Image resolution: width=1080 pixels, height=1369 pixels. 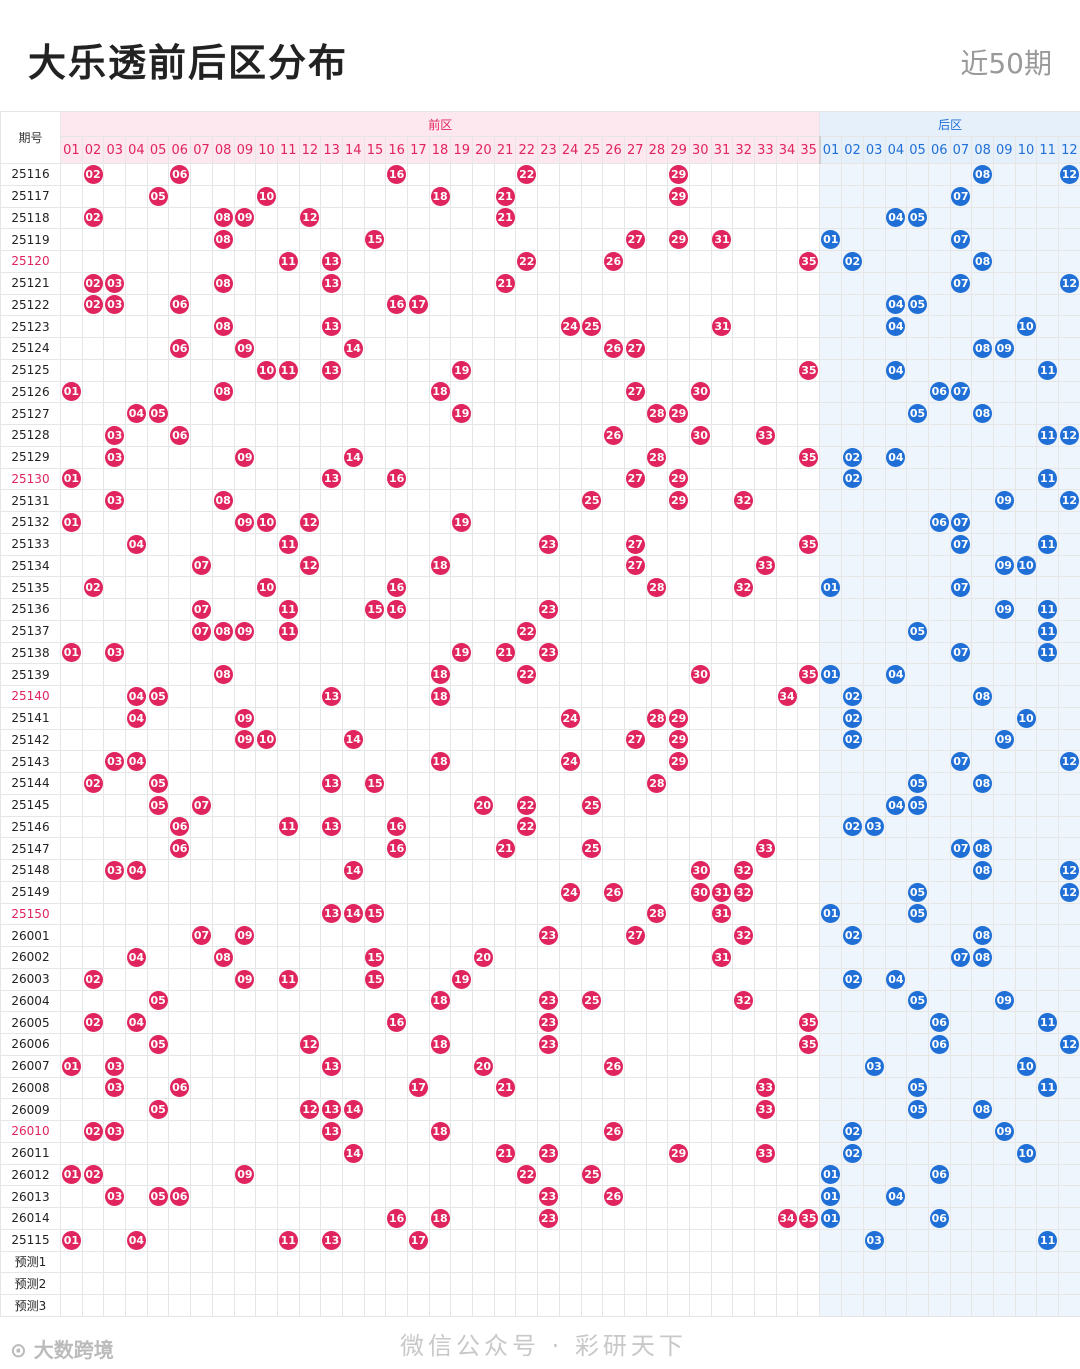 What do you see at coordinates (831, 1175) in the screenshot?
I see `back-number-ball: 01` at bounding box center [831, 1175].